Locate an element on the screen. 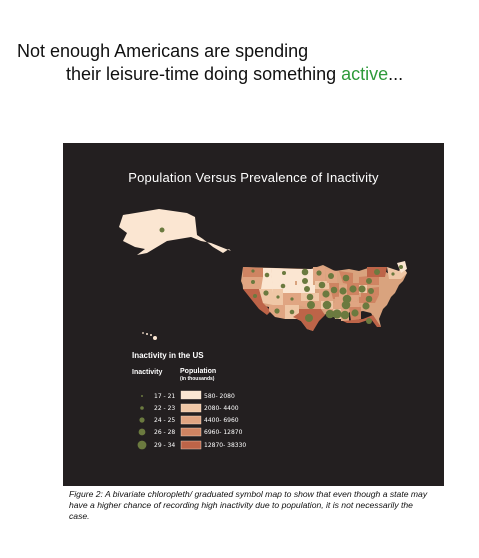 The image size is (479, 558). symbol-new-york is located at coordinates (377, 272).